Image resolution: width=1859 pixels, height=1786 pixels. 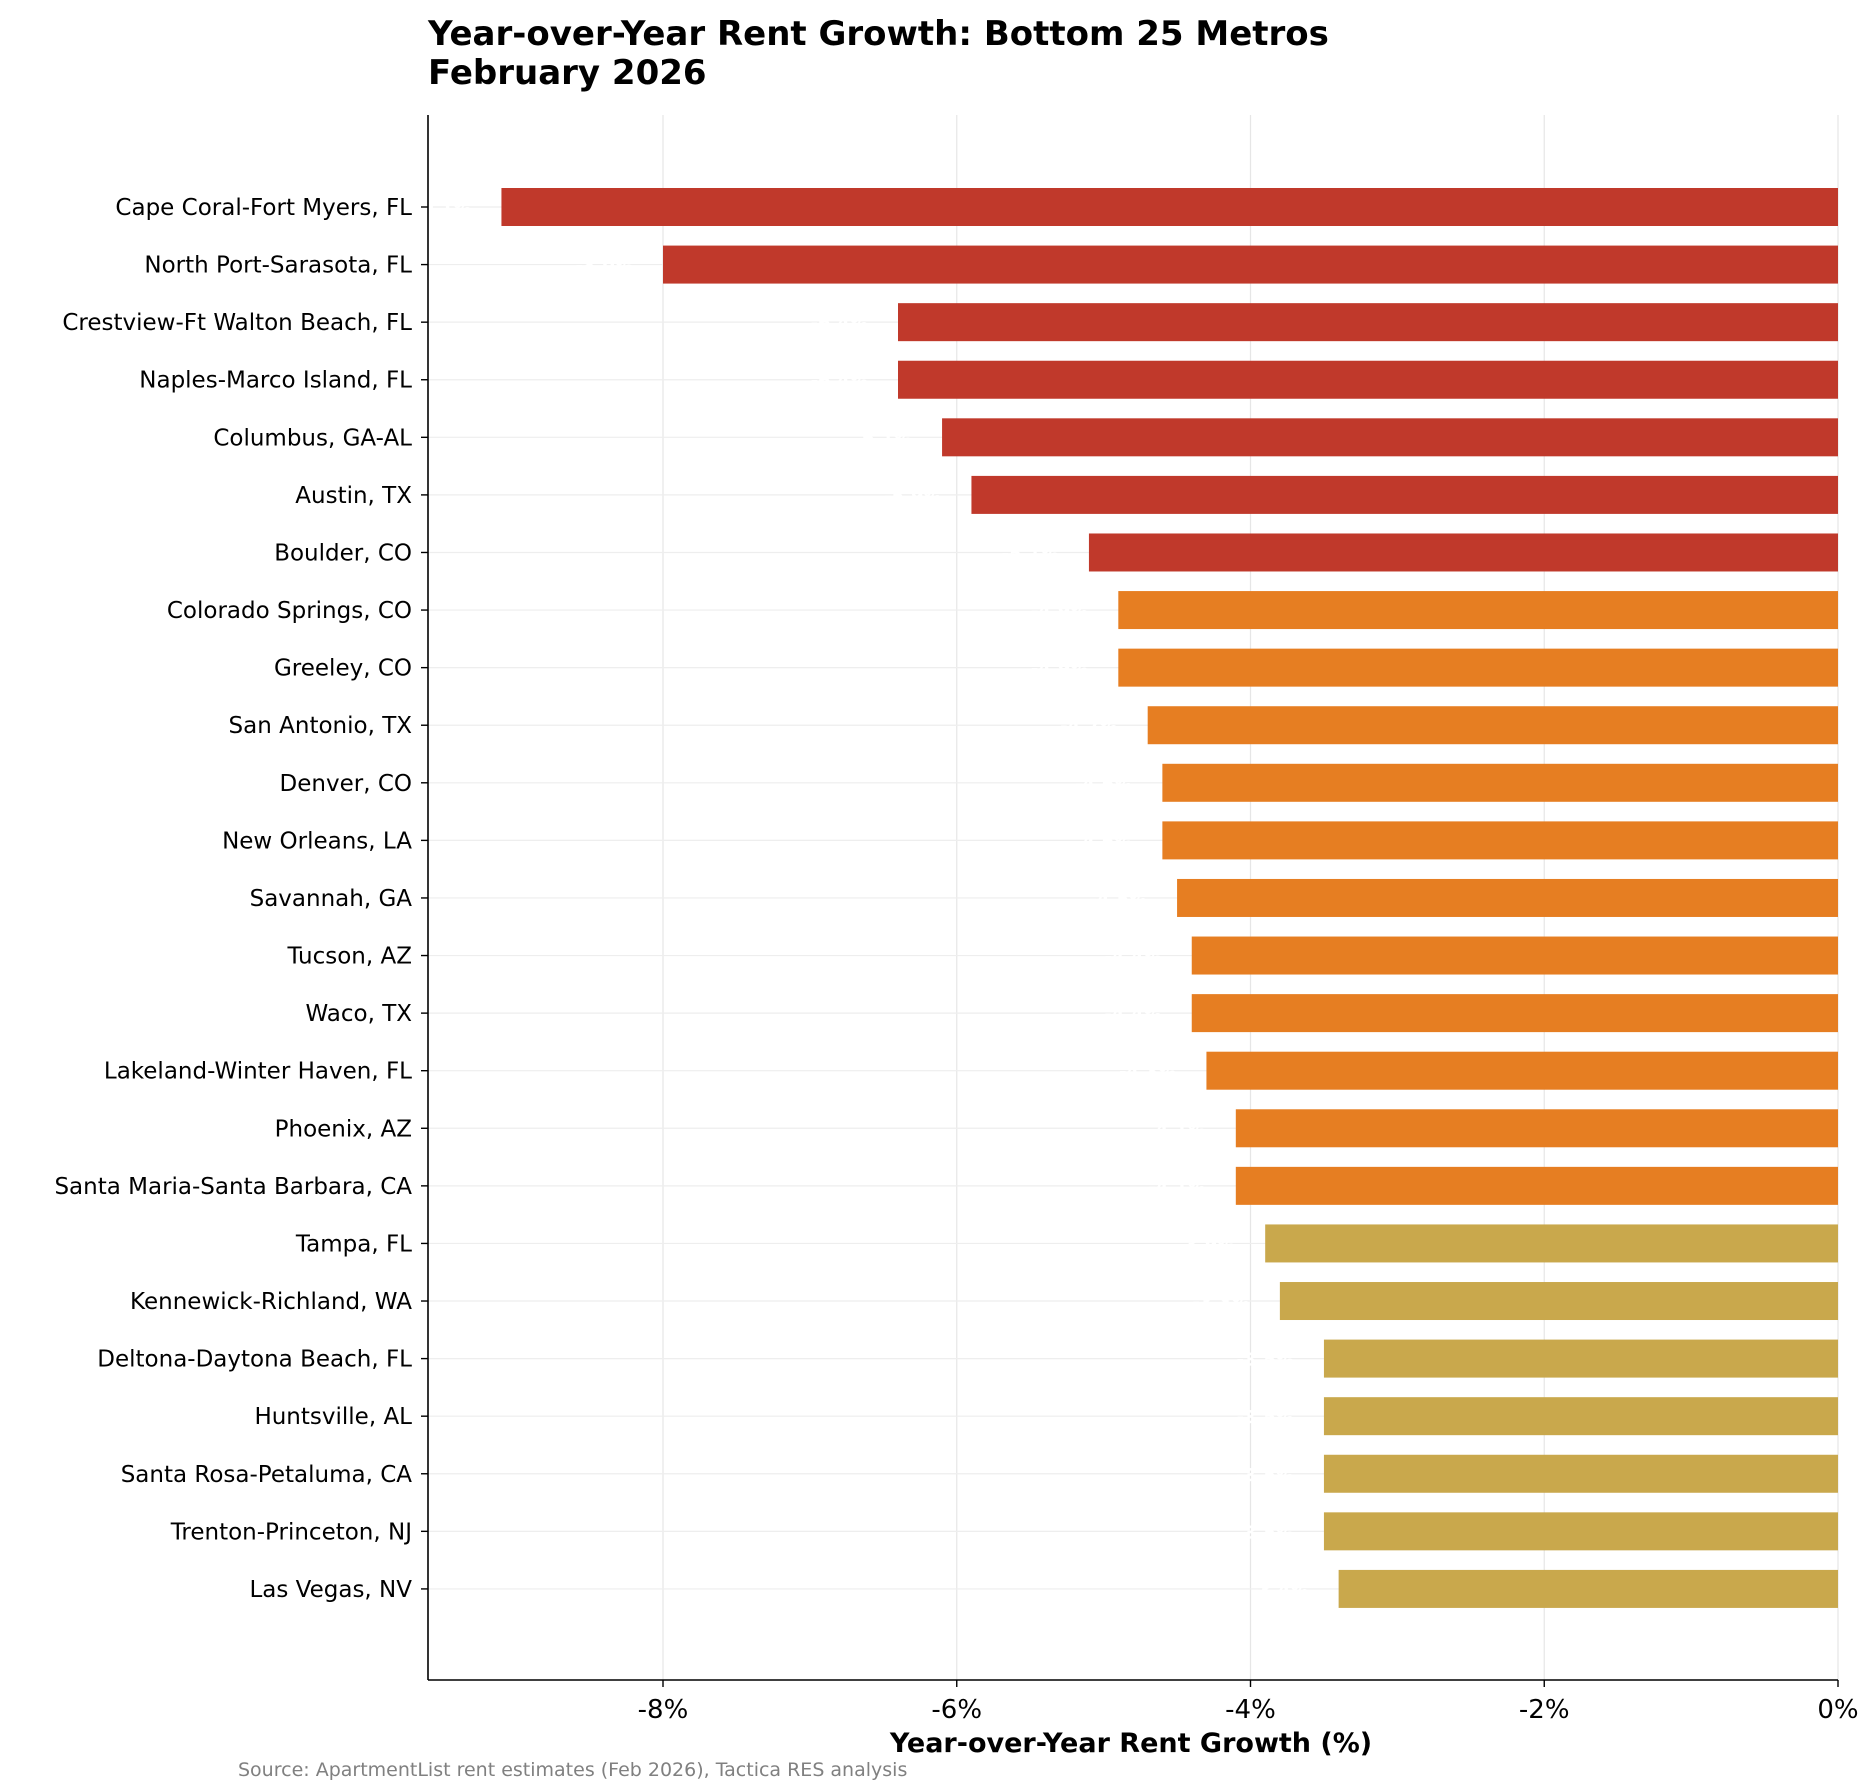 What do you see at coordinates (343, 669) in the screenshot?
I see `y-tick-label: Greeley, CO` at bounding box center [343, 669].